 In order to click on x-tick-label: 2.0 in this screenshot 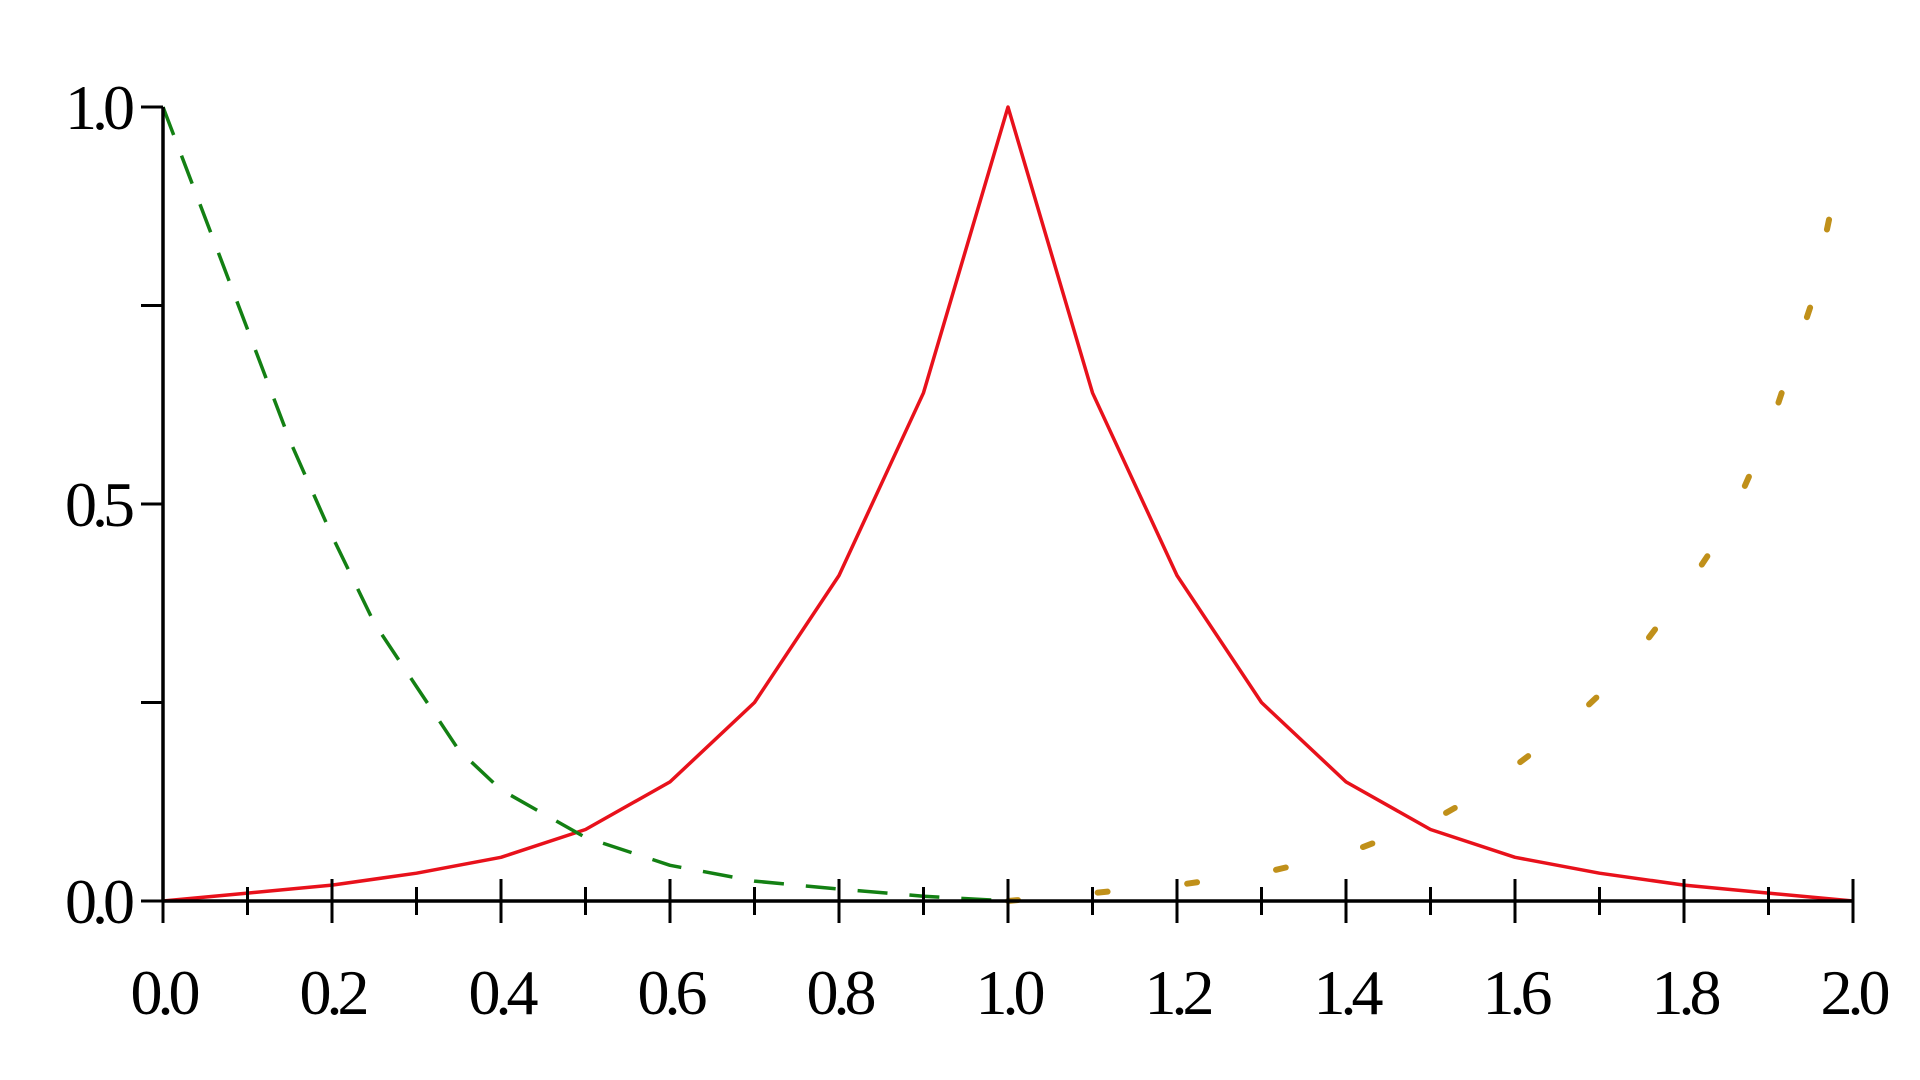, I will do `click(1855, 992)`.